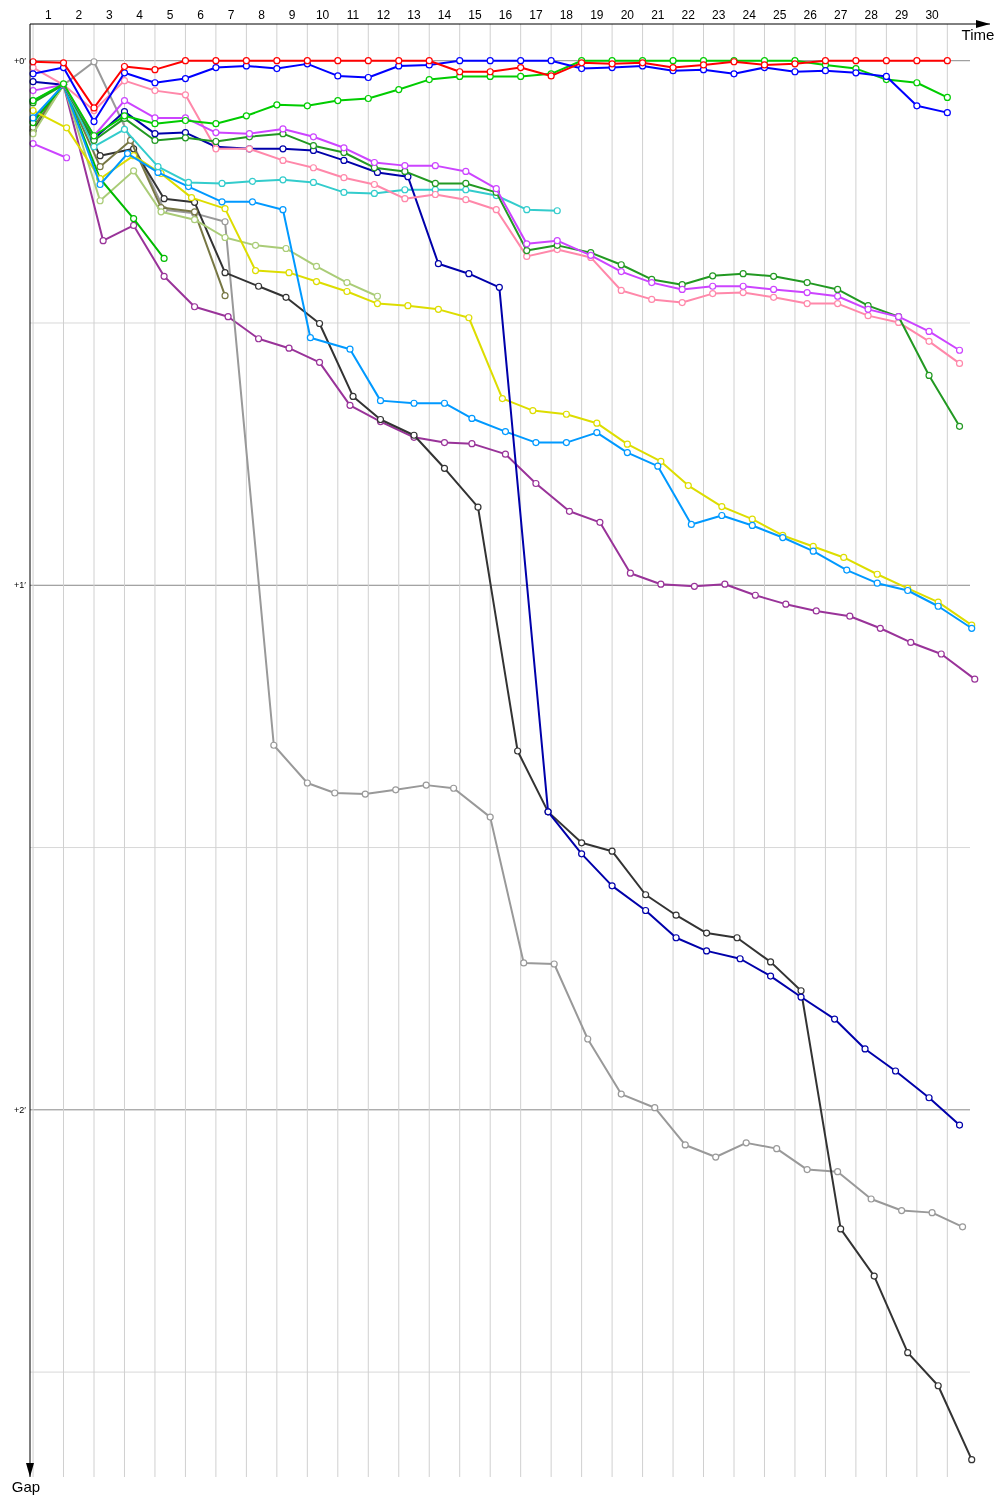 The image size is (1000, 1500). Describe the element at coordinates (597, 15) in the screenshot. I see `x-tick-label: 19` at that location.